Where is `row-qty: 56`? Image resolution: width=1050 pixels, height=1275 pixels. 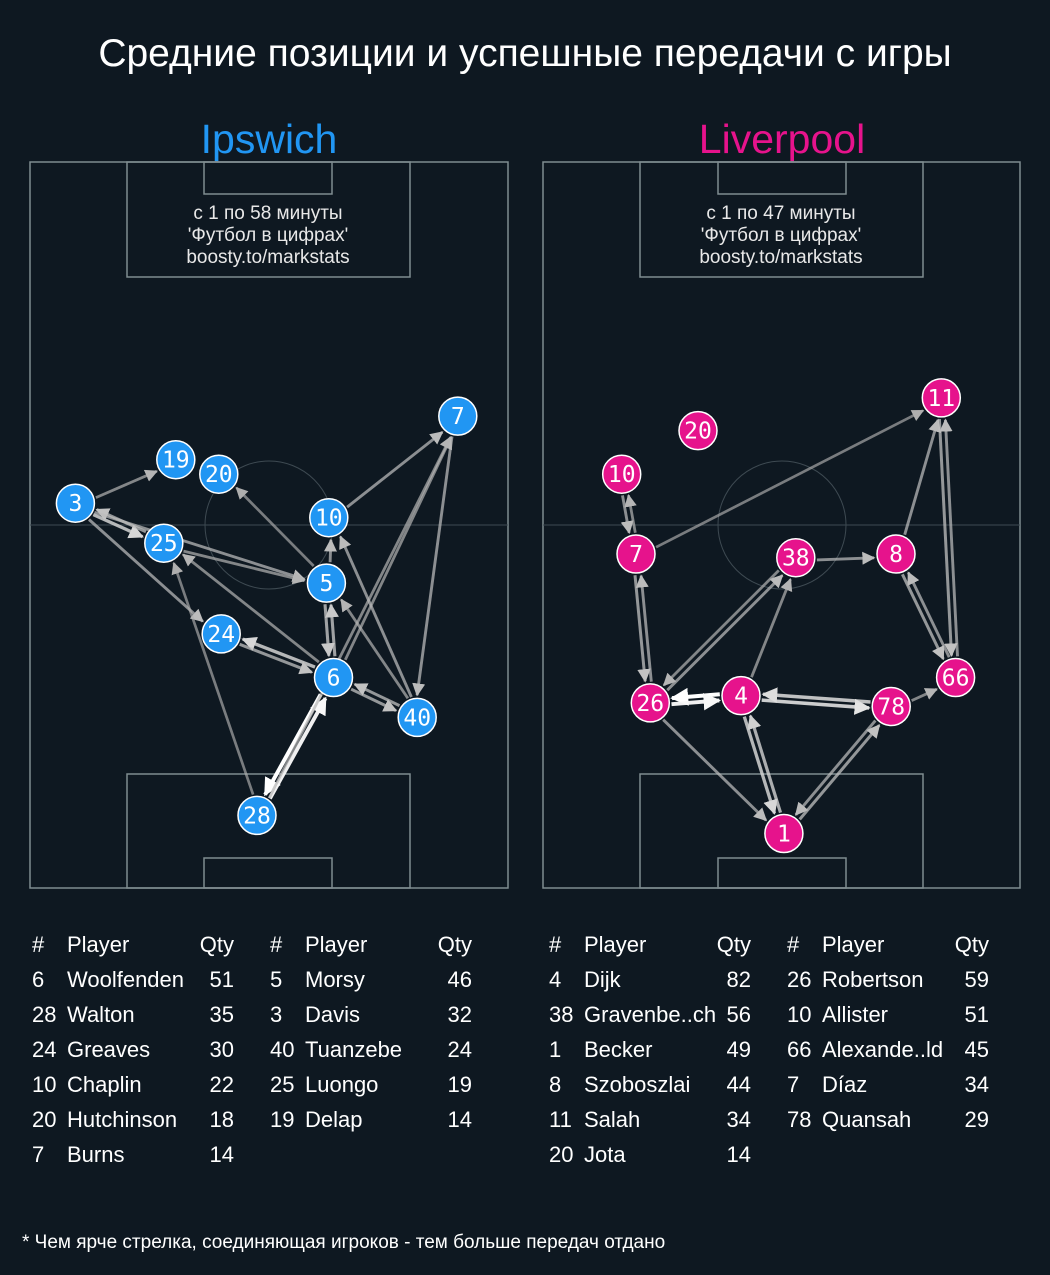
row-qty: 56 is located at coordinates (738, 1014).